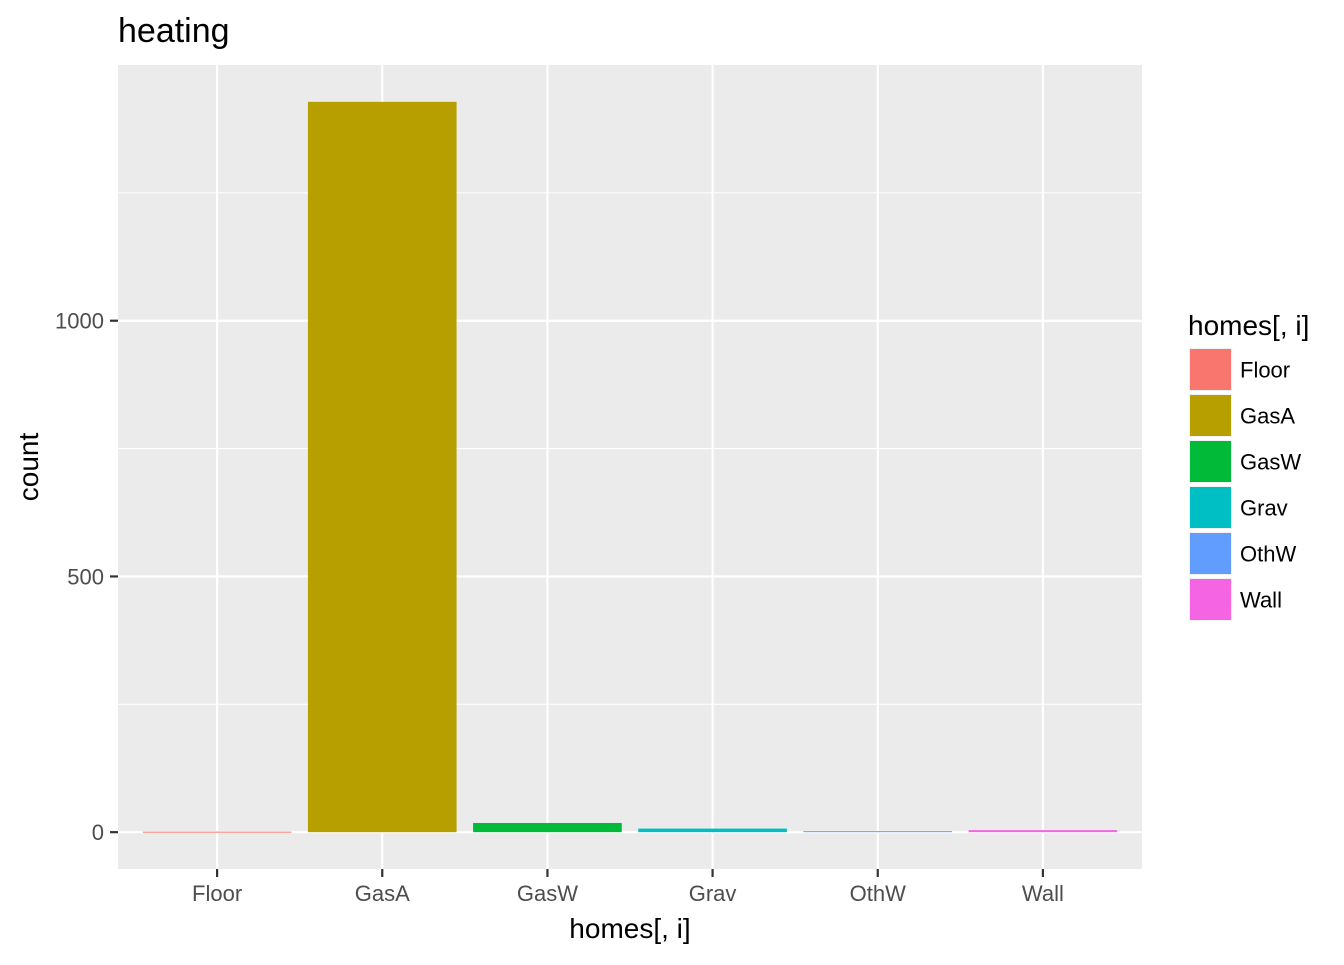 The image size is (1344, 965). What do you see at coordinates (1268, 554) in the screenshot?
I see `legend-label-othw: OthW` at bounding box center [1268, 554].